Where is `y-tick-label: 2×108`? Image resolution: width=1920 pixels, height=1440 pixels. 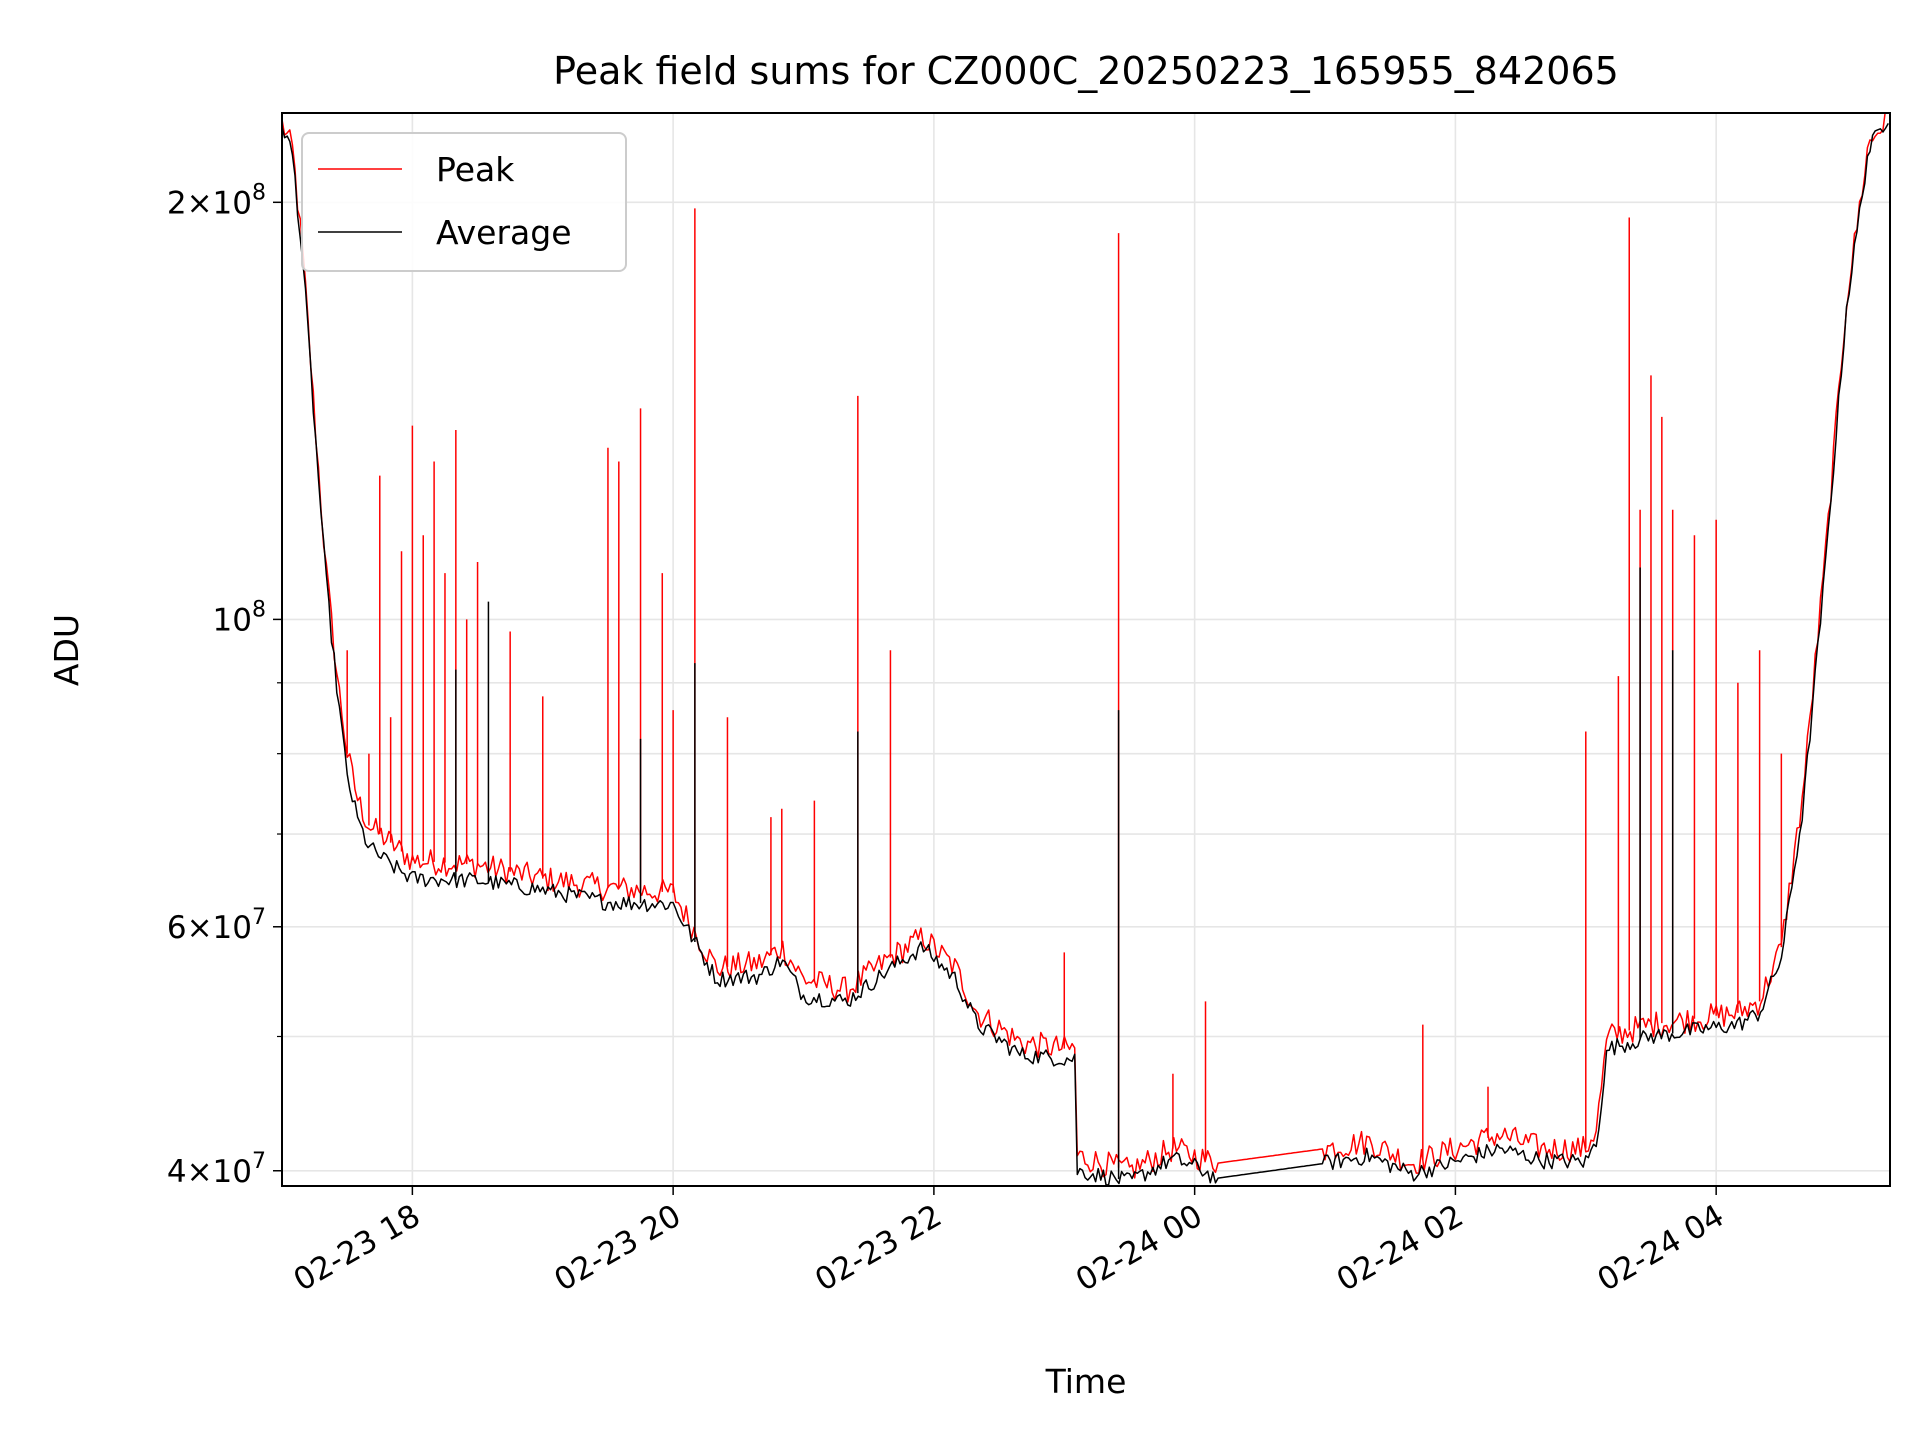
y-tick-label: 2×108 is located at coordinates (216, 200).